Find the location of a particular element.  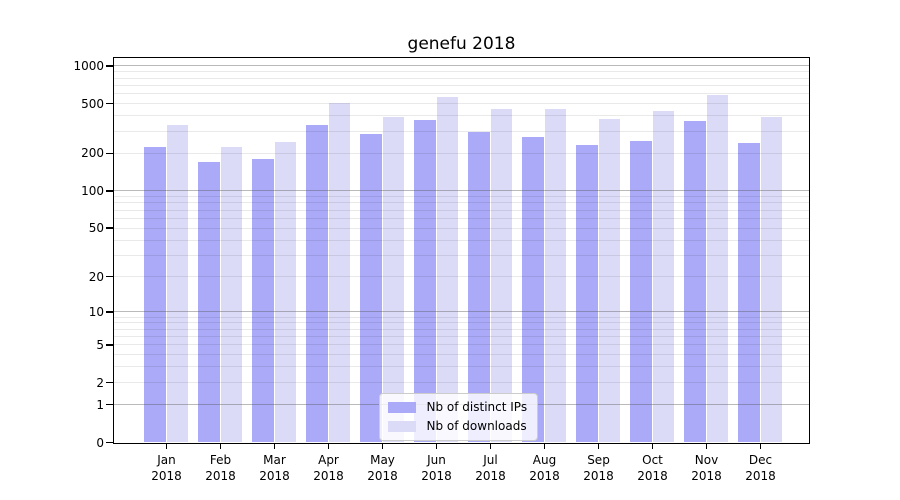

x-tick-nov is located at coordinates (706, 446).